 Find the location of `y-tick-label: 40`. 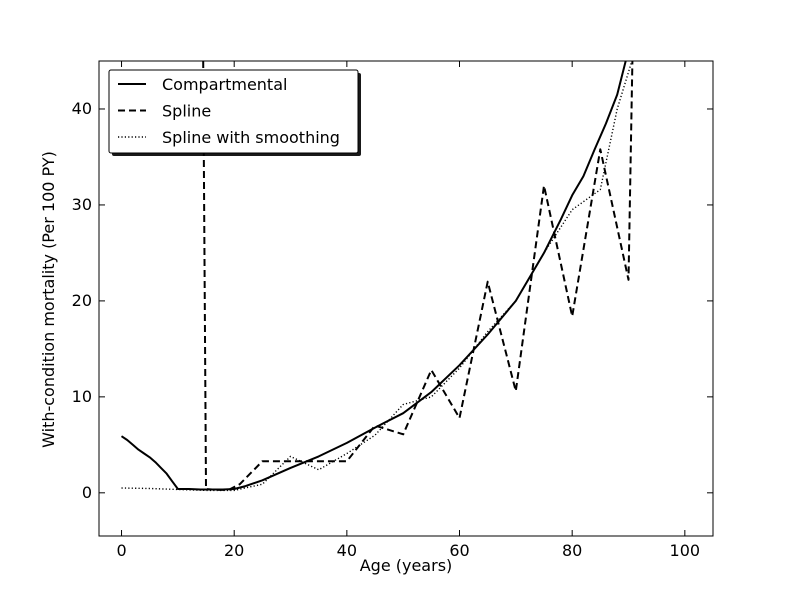

y-tick-label: 40 is located at coordinates (82, 108).